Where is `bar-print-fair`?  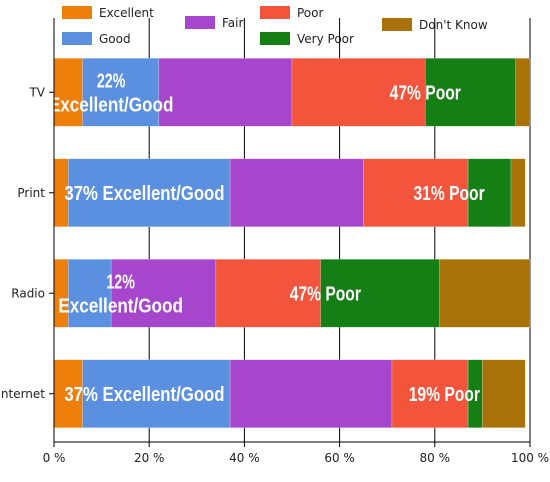 bar-print-fair is located at coordinates (296, 193).